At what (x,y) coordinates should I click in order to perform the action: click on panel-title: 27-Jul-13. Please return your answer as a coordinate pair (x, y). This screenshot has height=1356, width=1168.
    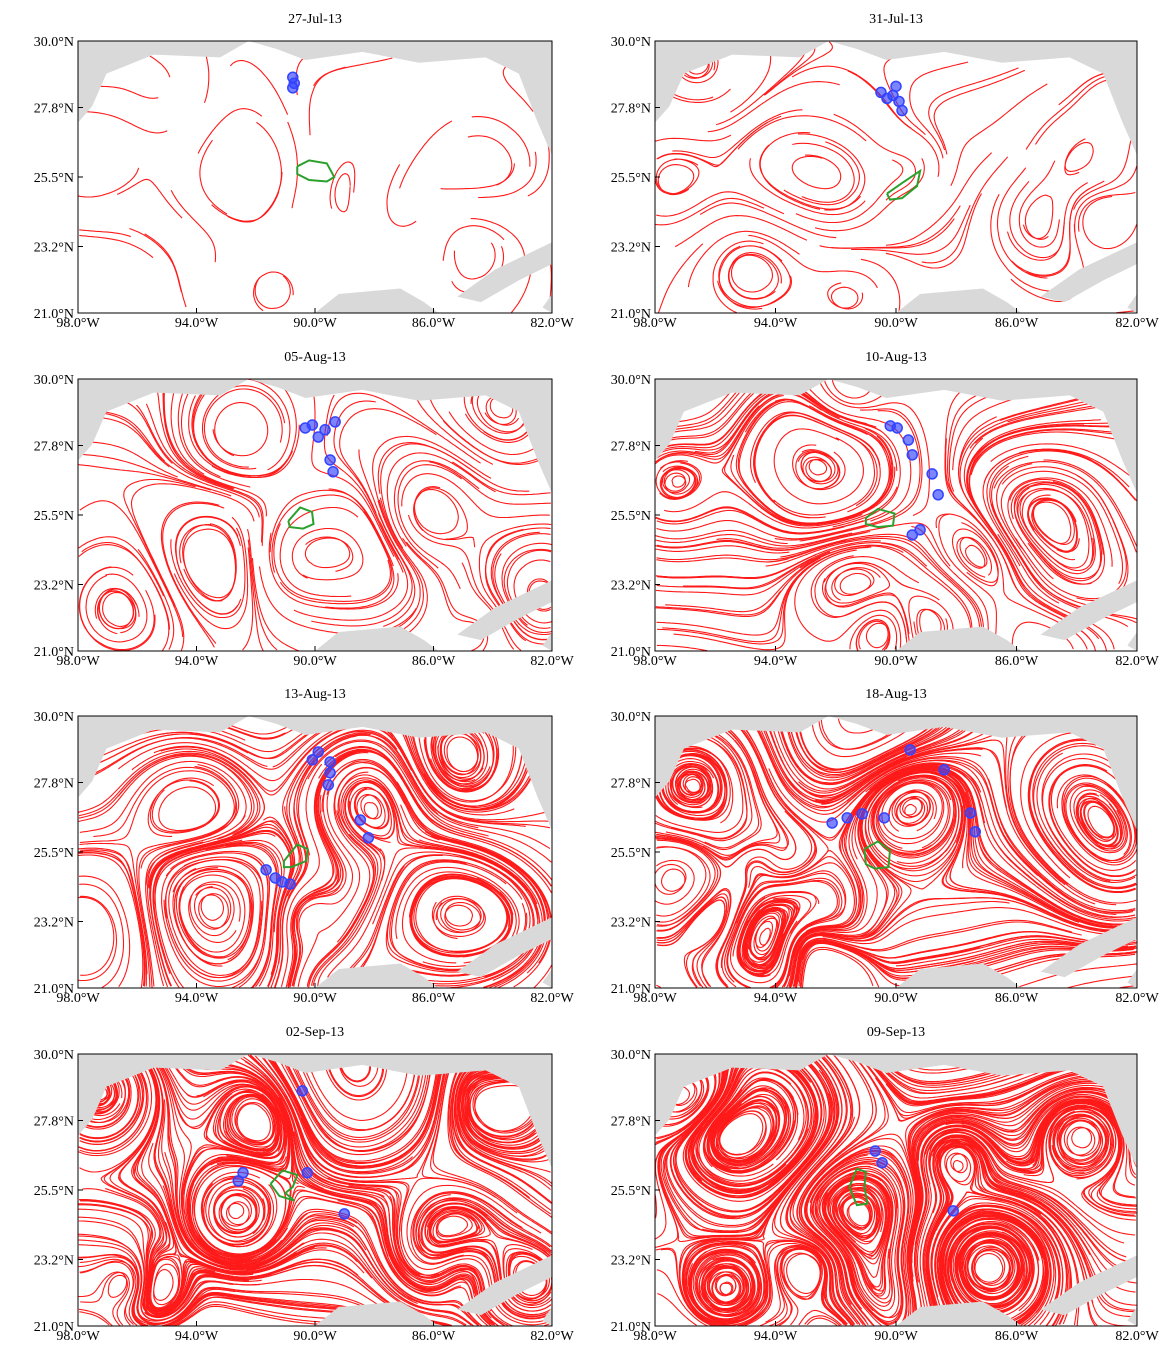
    Looking at the image, I should click on (315, 19).